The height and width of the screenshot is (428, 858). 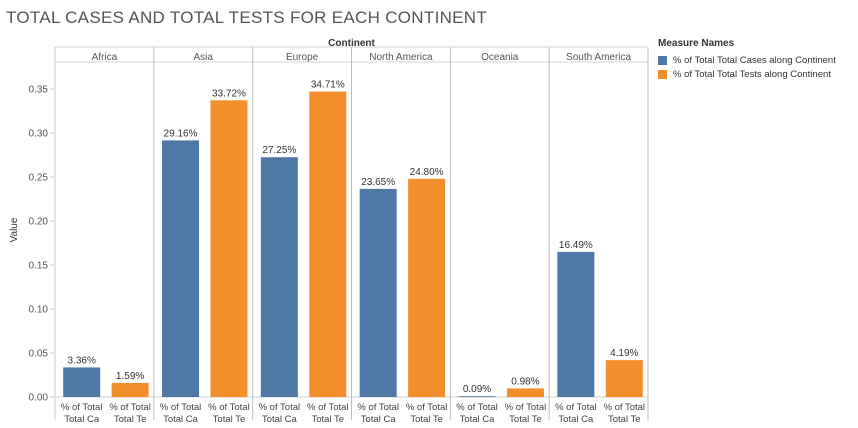 I want to click on bar-oceania-cases, so click(x=477, y=396).